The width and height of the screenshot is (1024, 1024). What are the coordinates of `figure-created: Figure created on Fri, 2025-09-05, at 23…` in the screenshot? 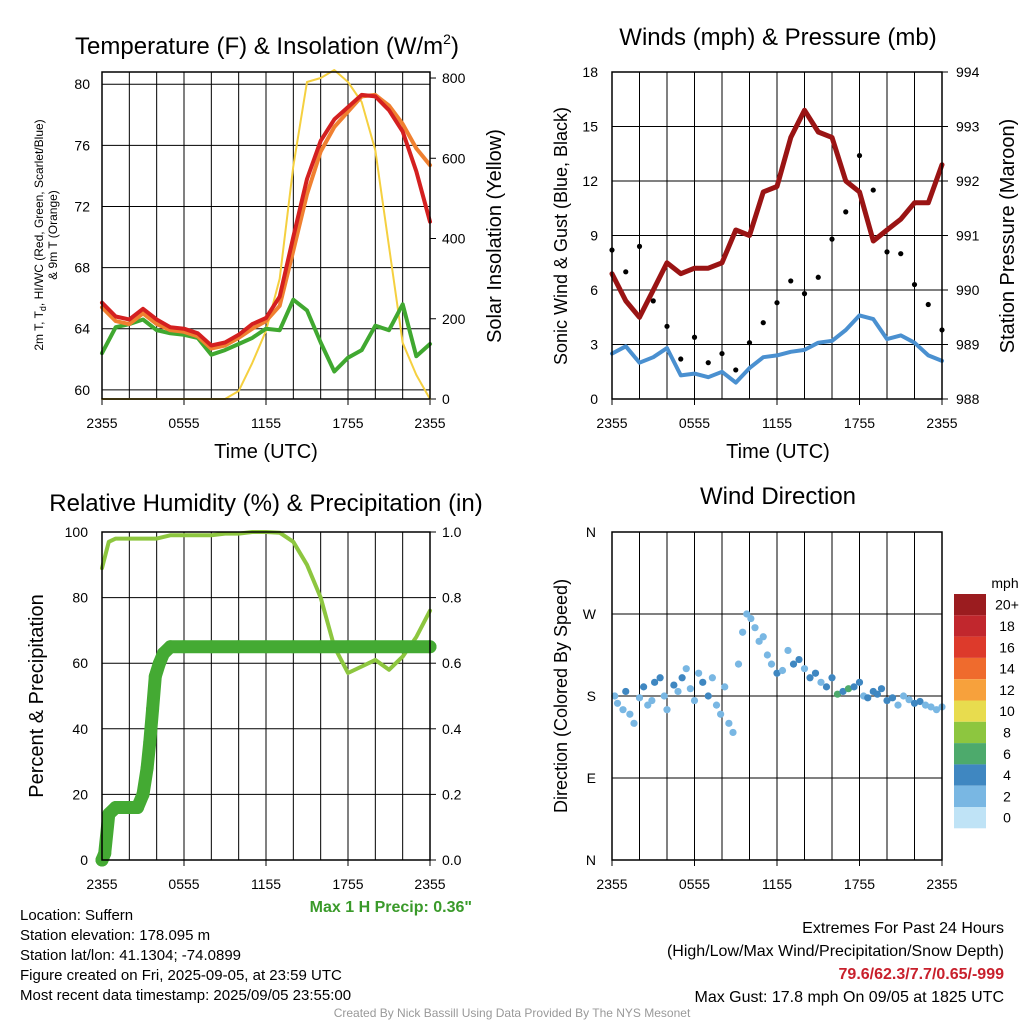 It's located at (181, 975).